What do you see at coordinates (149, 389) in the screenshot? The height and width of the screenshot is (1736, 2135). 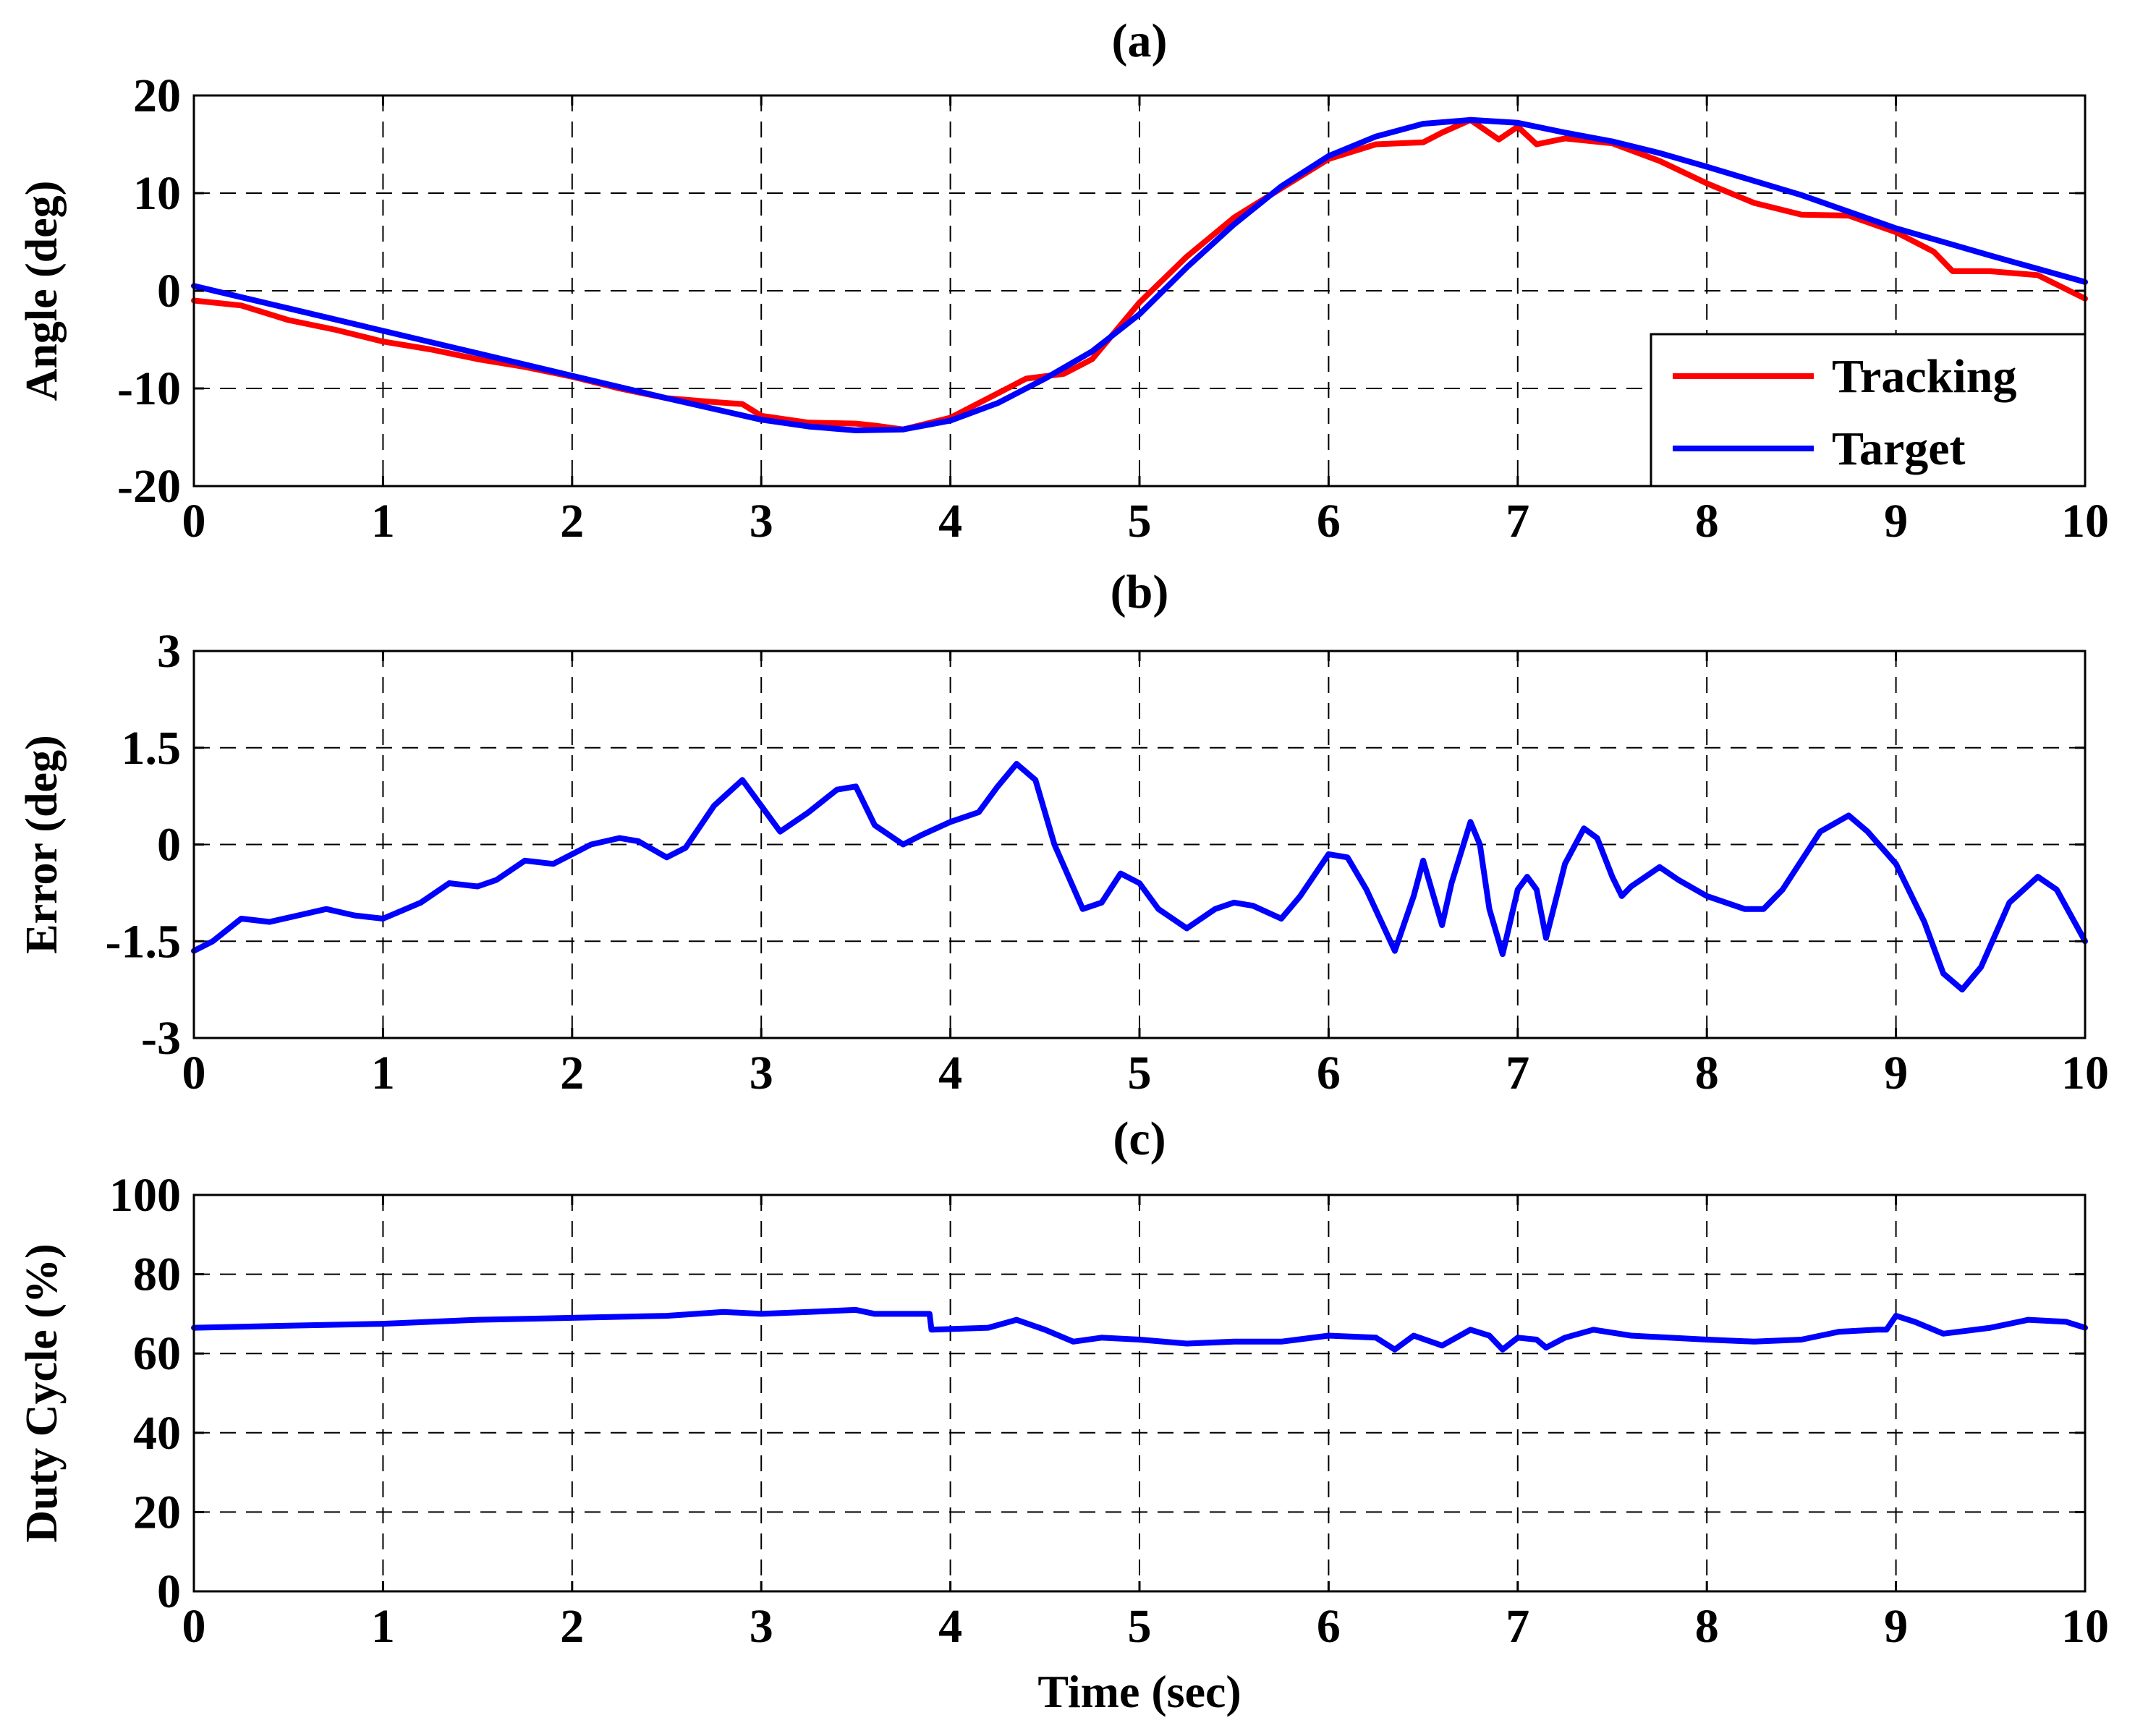 I see `y-tick-label: -10` at bounding box center [149, 389].